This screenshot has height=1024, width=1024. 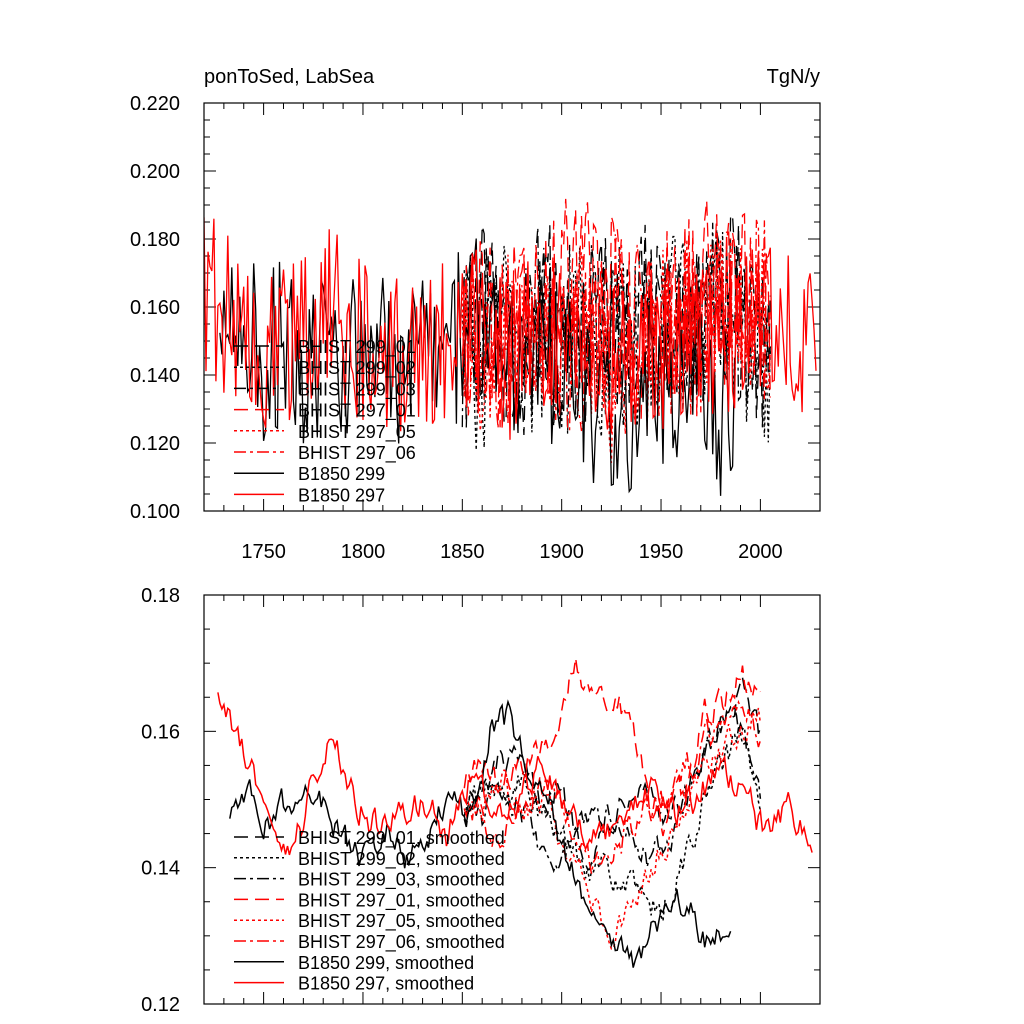 What do you see at coordinates (462, 552) in the screenshot?
I see `x-tick-label: 1850` at bounding box center [462, 552].